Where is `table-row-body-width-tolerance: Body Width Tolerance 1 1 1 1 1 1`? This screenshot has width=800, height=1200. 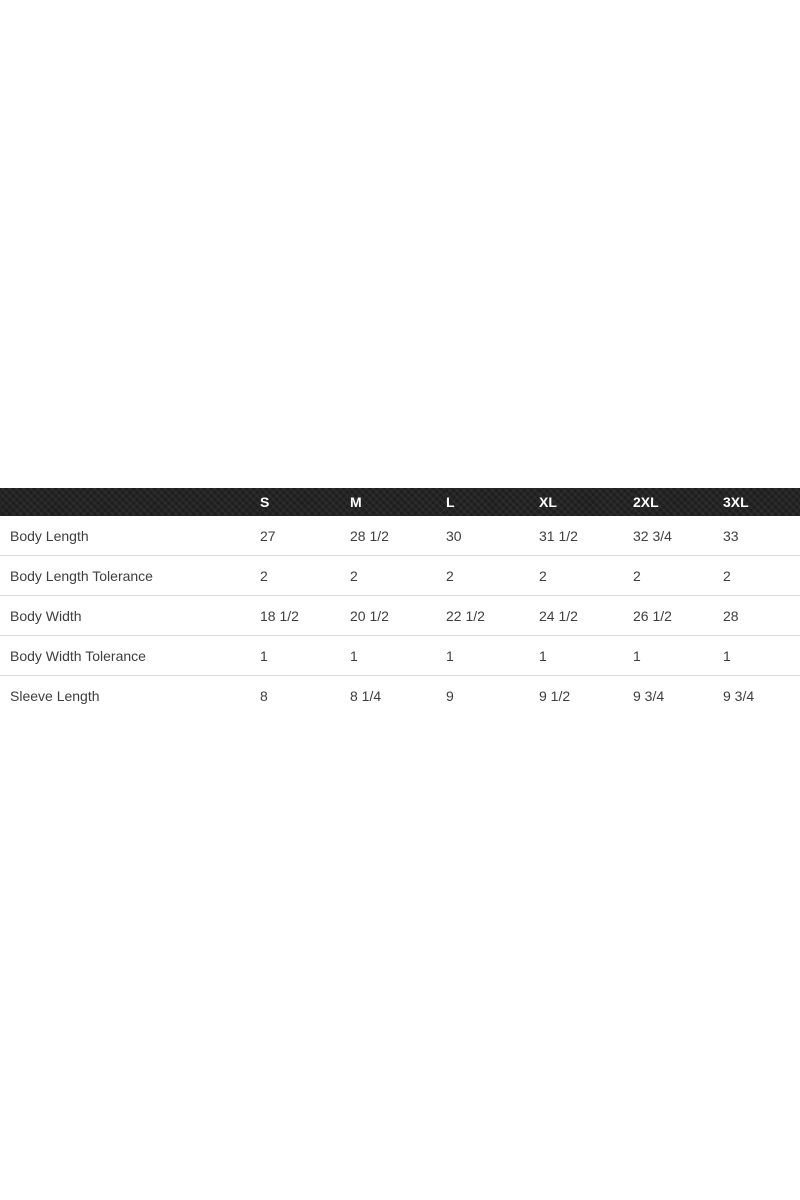 table-row-body-width-tolerance: Body Width Tolerance 1 1 1 1 1 1 is located at coordinates (400, 655).